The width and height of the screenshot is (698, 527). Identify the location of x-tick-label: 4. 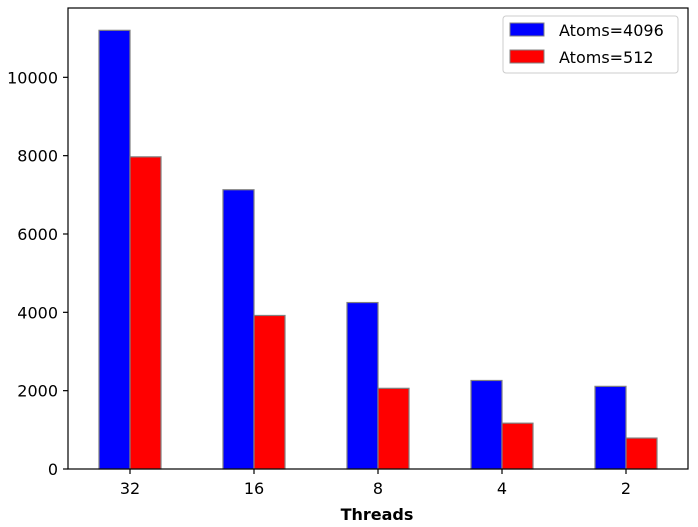
(502, 488).